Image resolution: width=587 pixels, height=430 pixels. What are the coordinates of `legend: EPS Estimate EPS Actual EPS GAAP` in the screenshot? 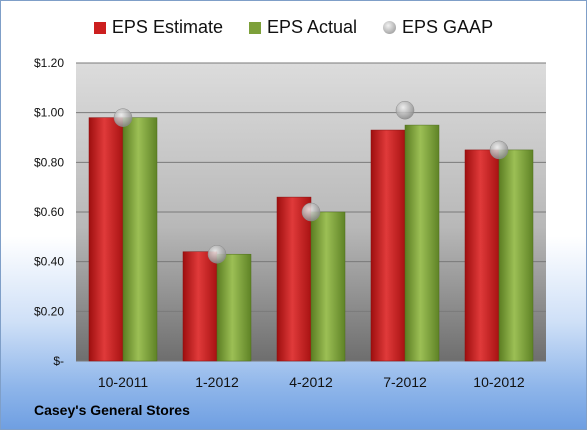 It's located at (293, 27).